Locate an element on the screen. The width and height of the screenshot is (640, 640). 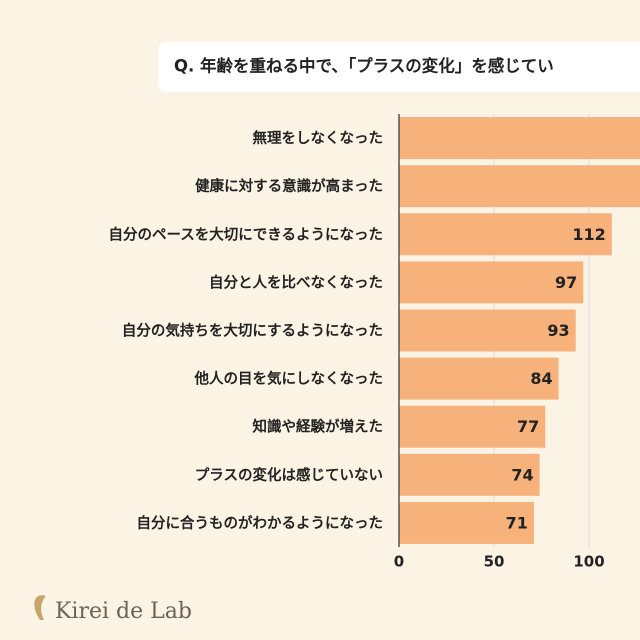
brand: Kirei de Lab is located at coordinates (123, 611).